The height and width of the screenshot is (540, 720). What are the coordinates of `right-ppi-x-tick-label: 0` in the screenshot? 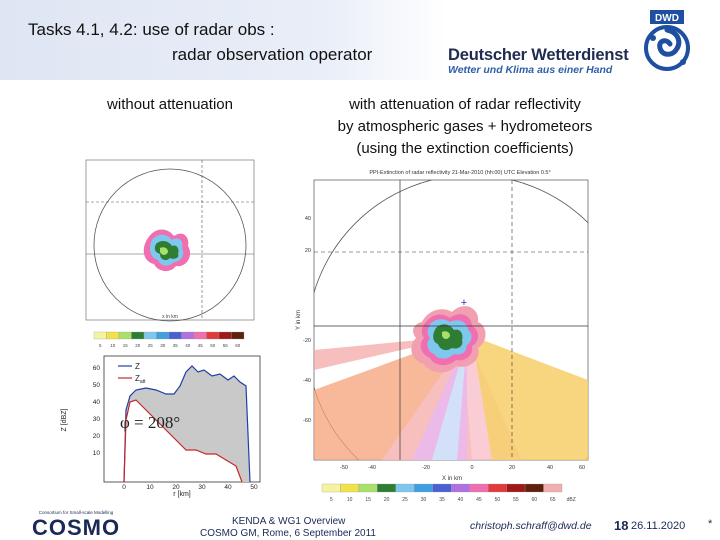 It's located at (471, 468).